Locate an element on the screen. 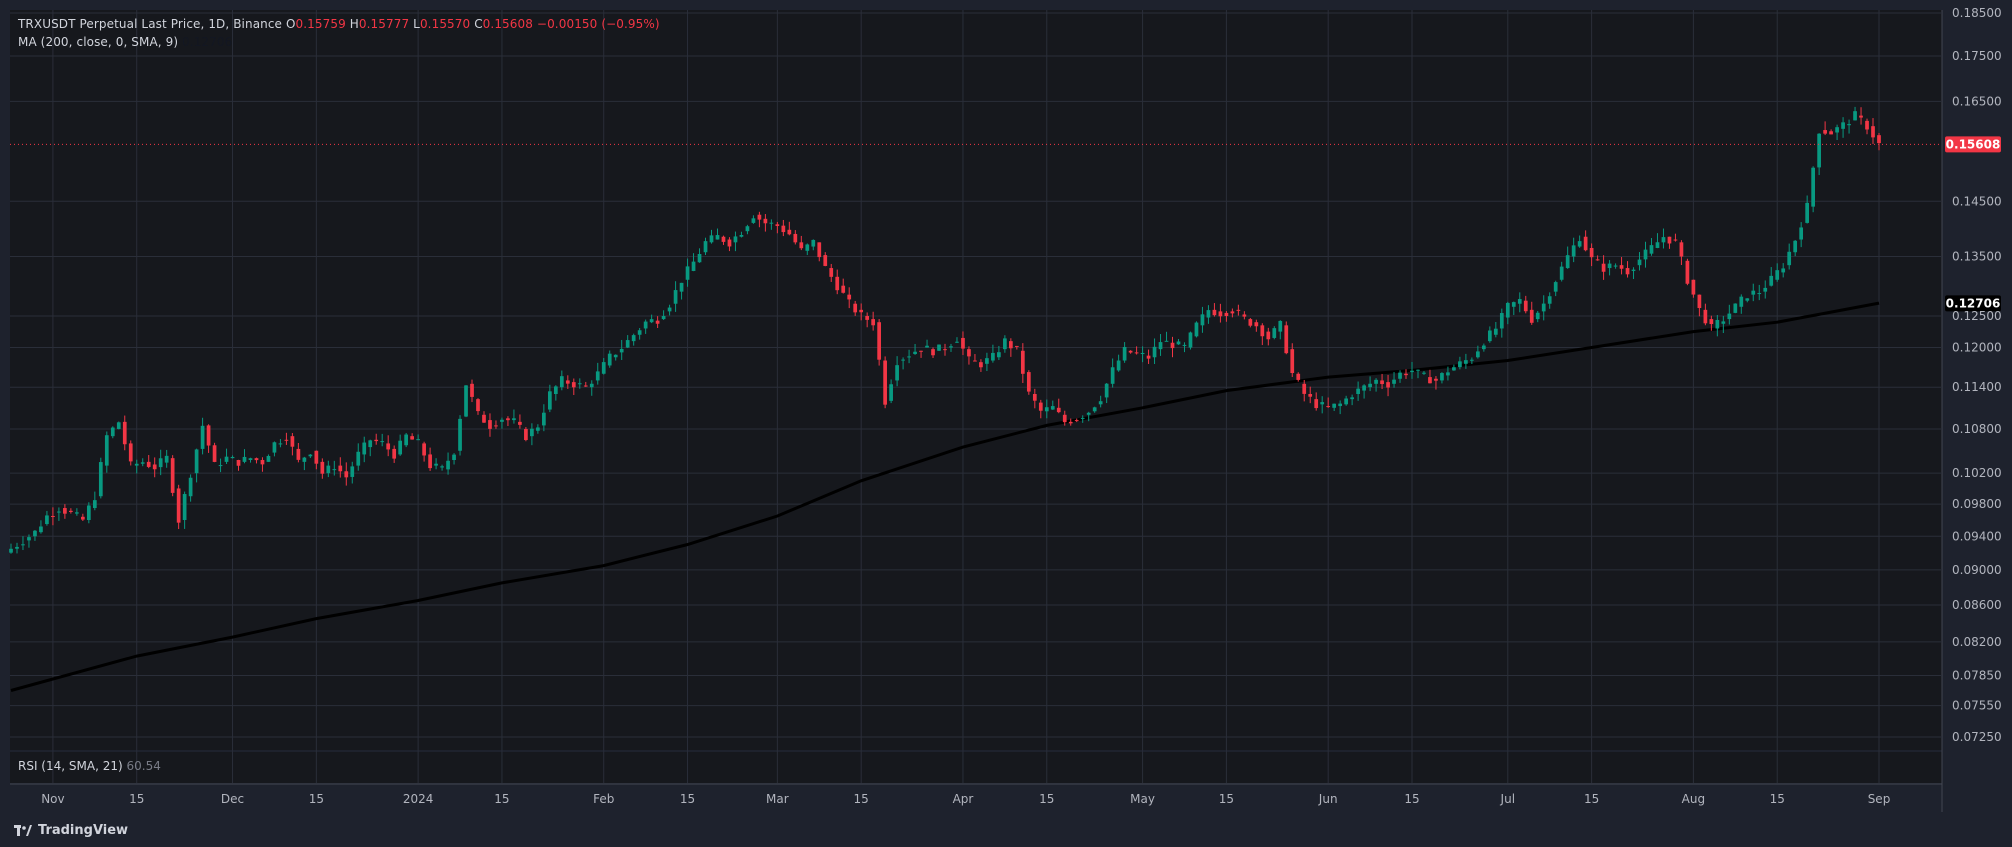  last-price-label: 0.15608 is located at coordinates (1973, 144).